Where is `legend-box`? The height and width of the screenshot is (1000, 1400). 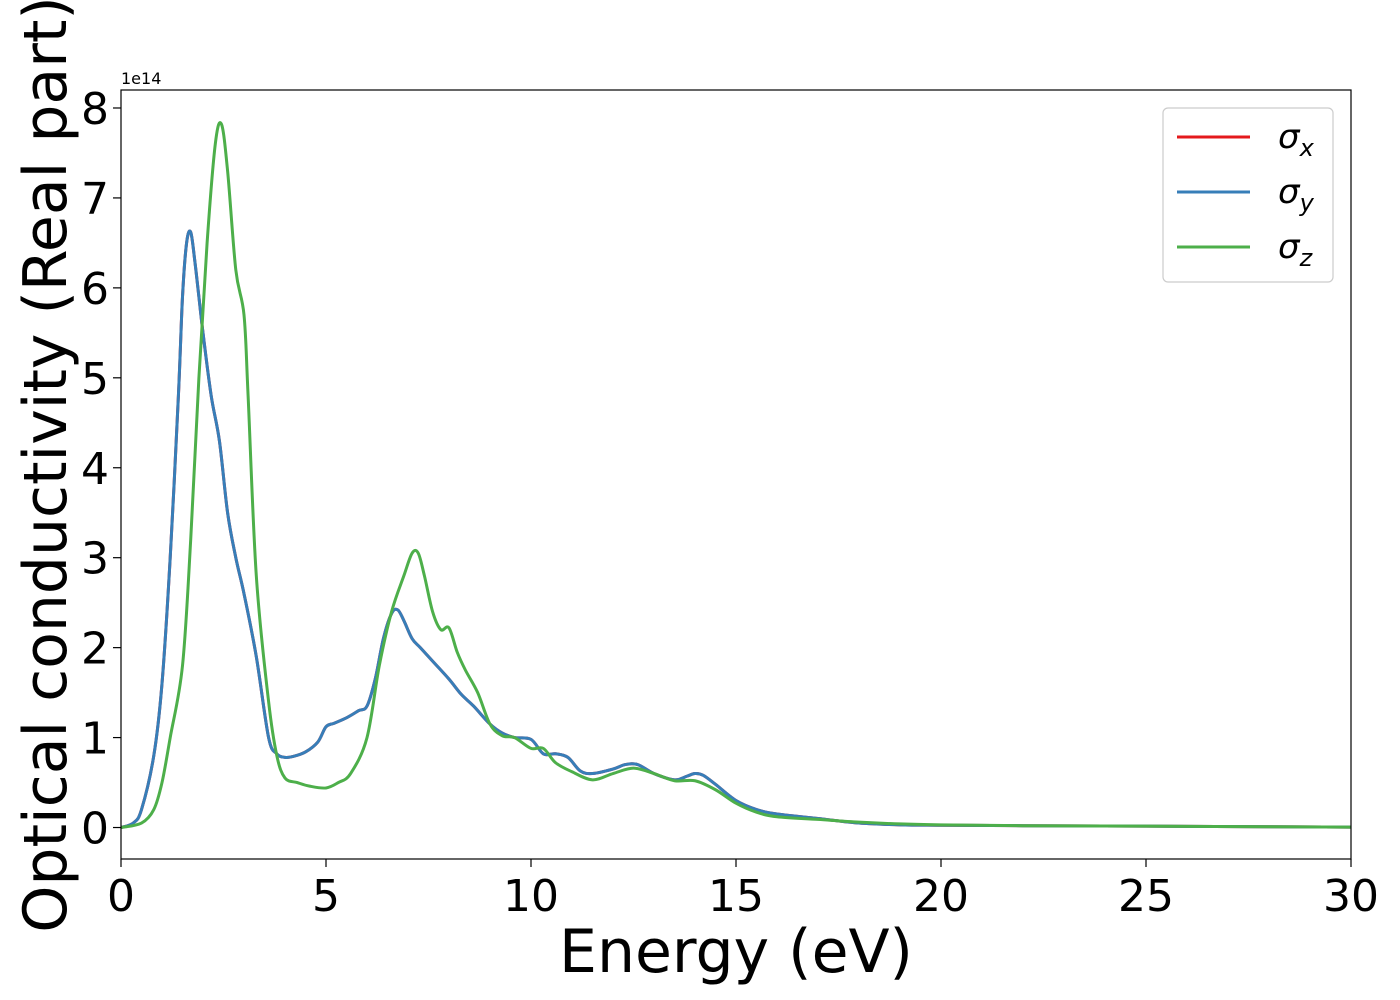
legend-box is located at coordinates (1248, 195).